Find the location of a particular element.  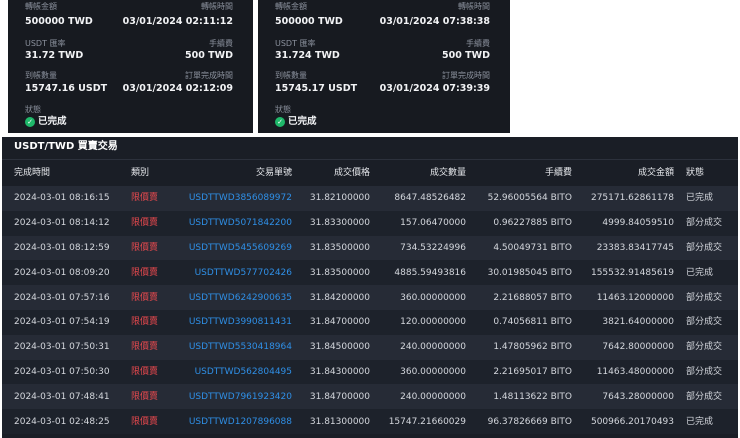

cell: 2024-03-01 08:09:20 is located at coordinates (62, 272).